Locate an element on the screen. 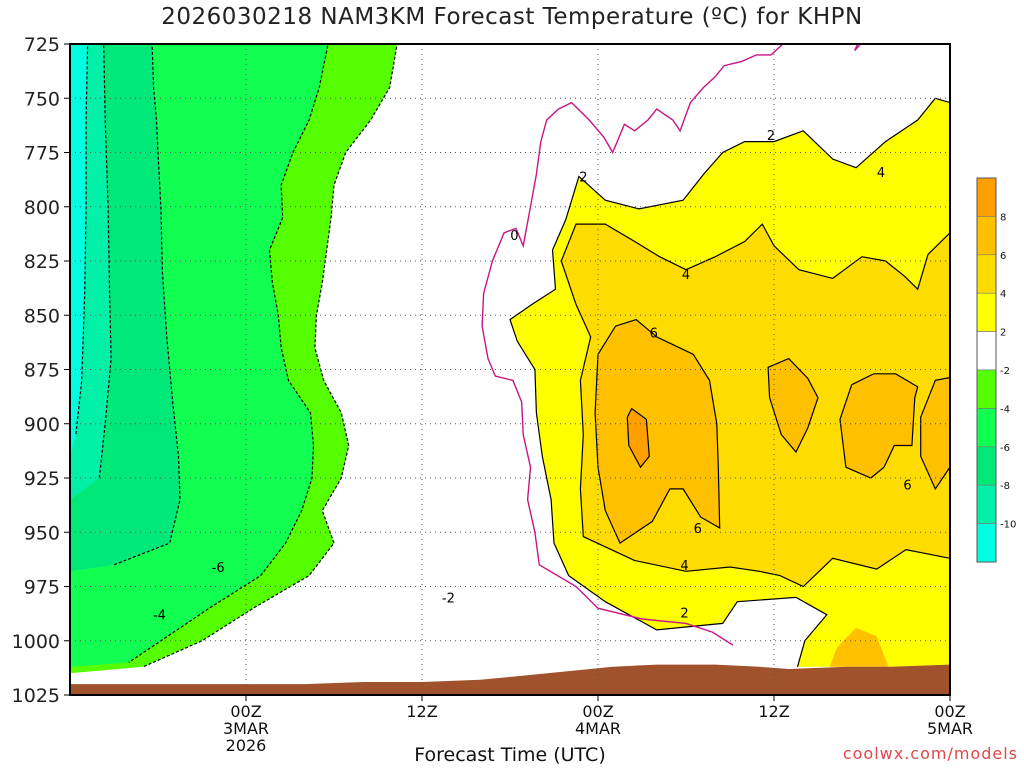  y-tick-label: 825 is located at coordinates (42, 262).